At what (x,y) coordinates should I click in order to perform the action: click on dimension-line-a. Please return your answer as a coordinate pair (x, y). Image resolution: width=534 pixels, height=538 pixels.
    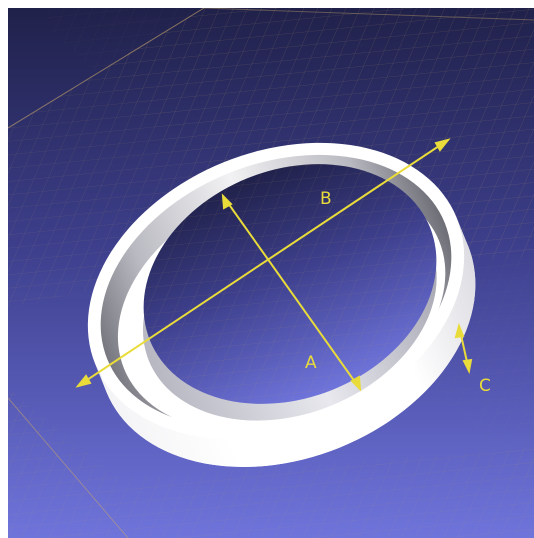
    Looking at the image, I should click on (291, 292).